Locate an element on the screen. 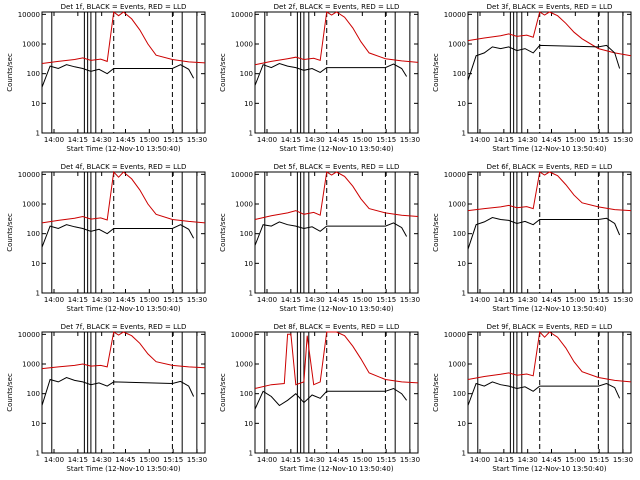  panel-title: Det 8f, BLACK = Events, RED = LLD is located at coordinates (337, 327).